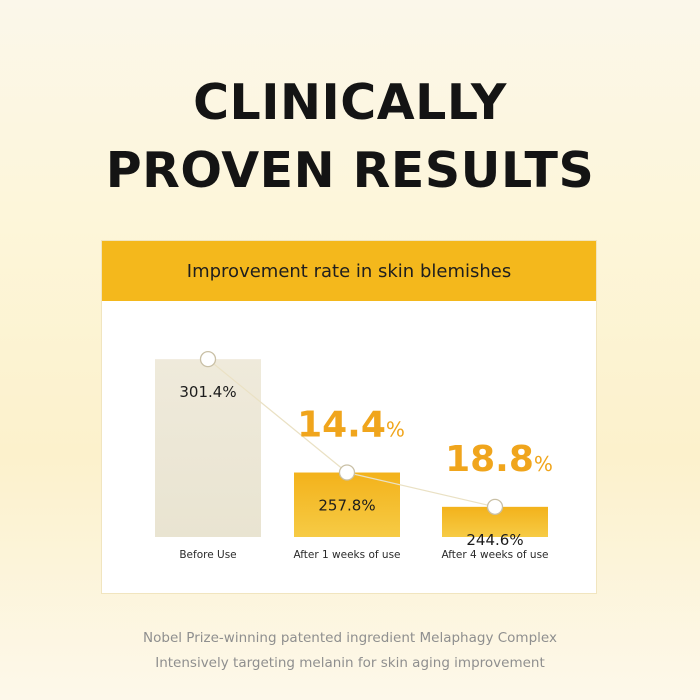 The width and height of the screenshot is (700, 700). What do you see at coordinates (346, 555) in the screenshot?
I see `category-label-1: After 1 weeks of use` at bounding box center [346, 555].